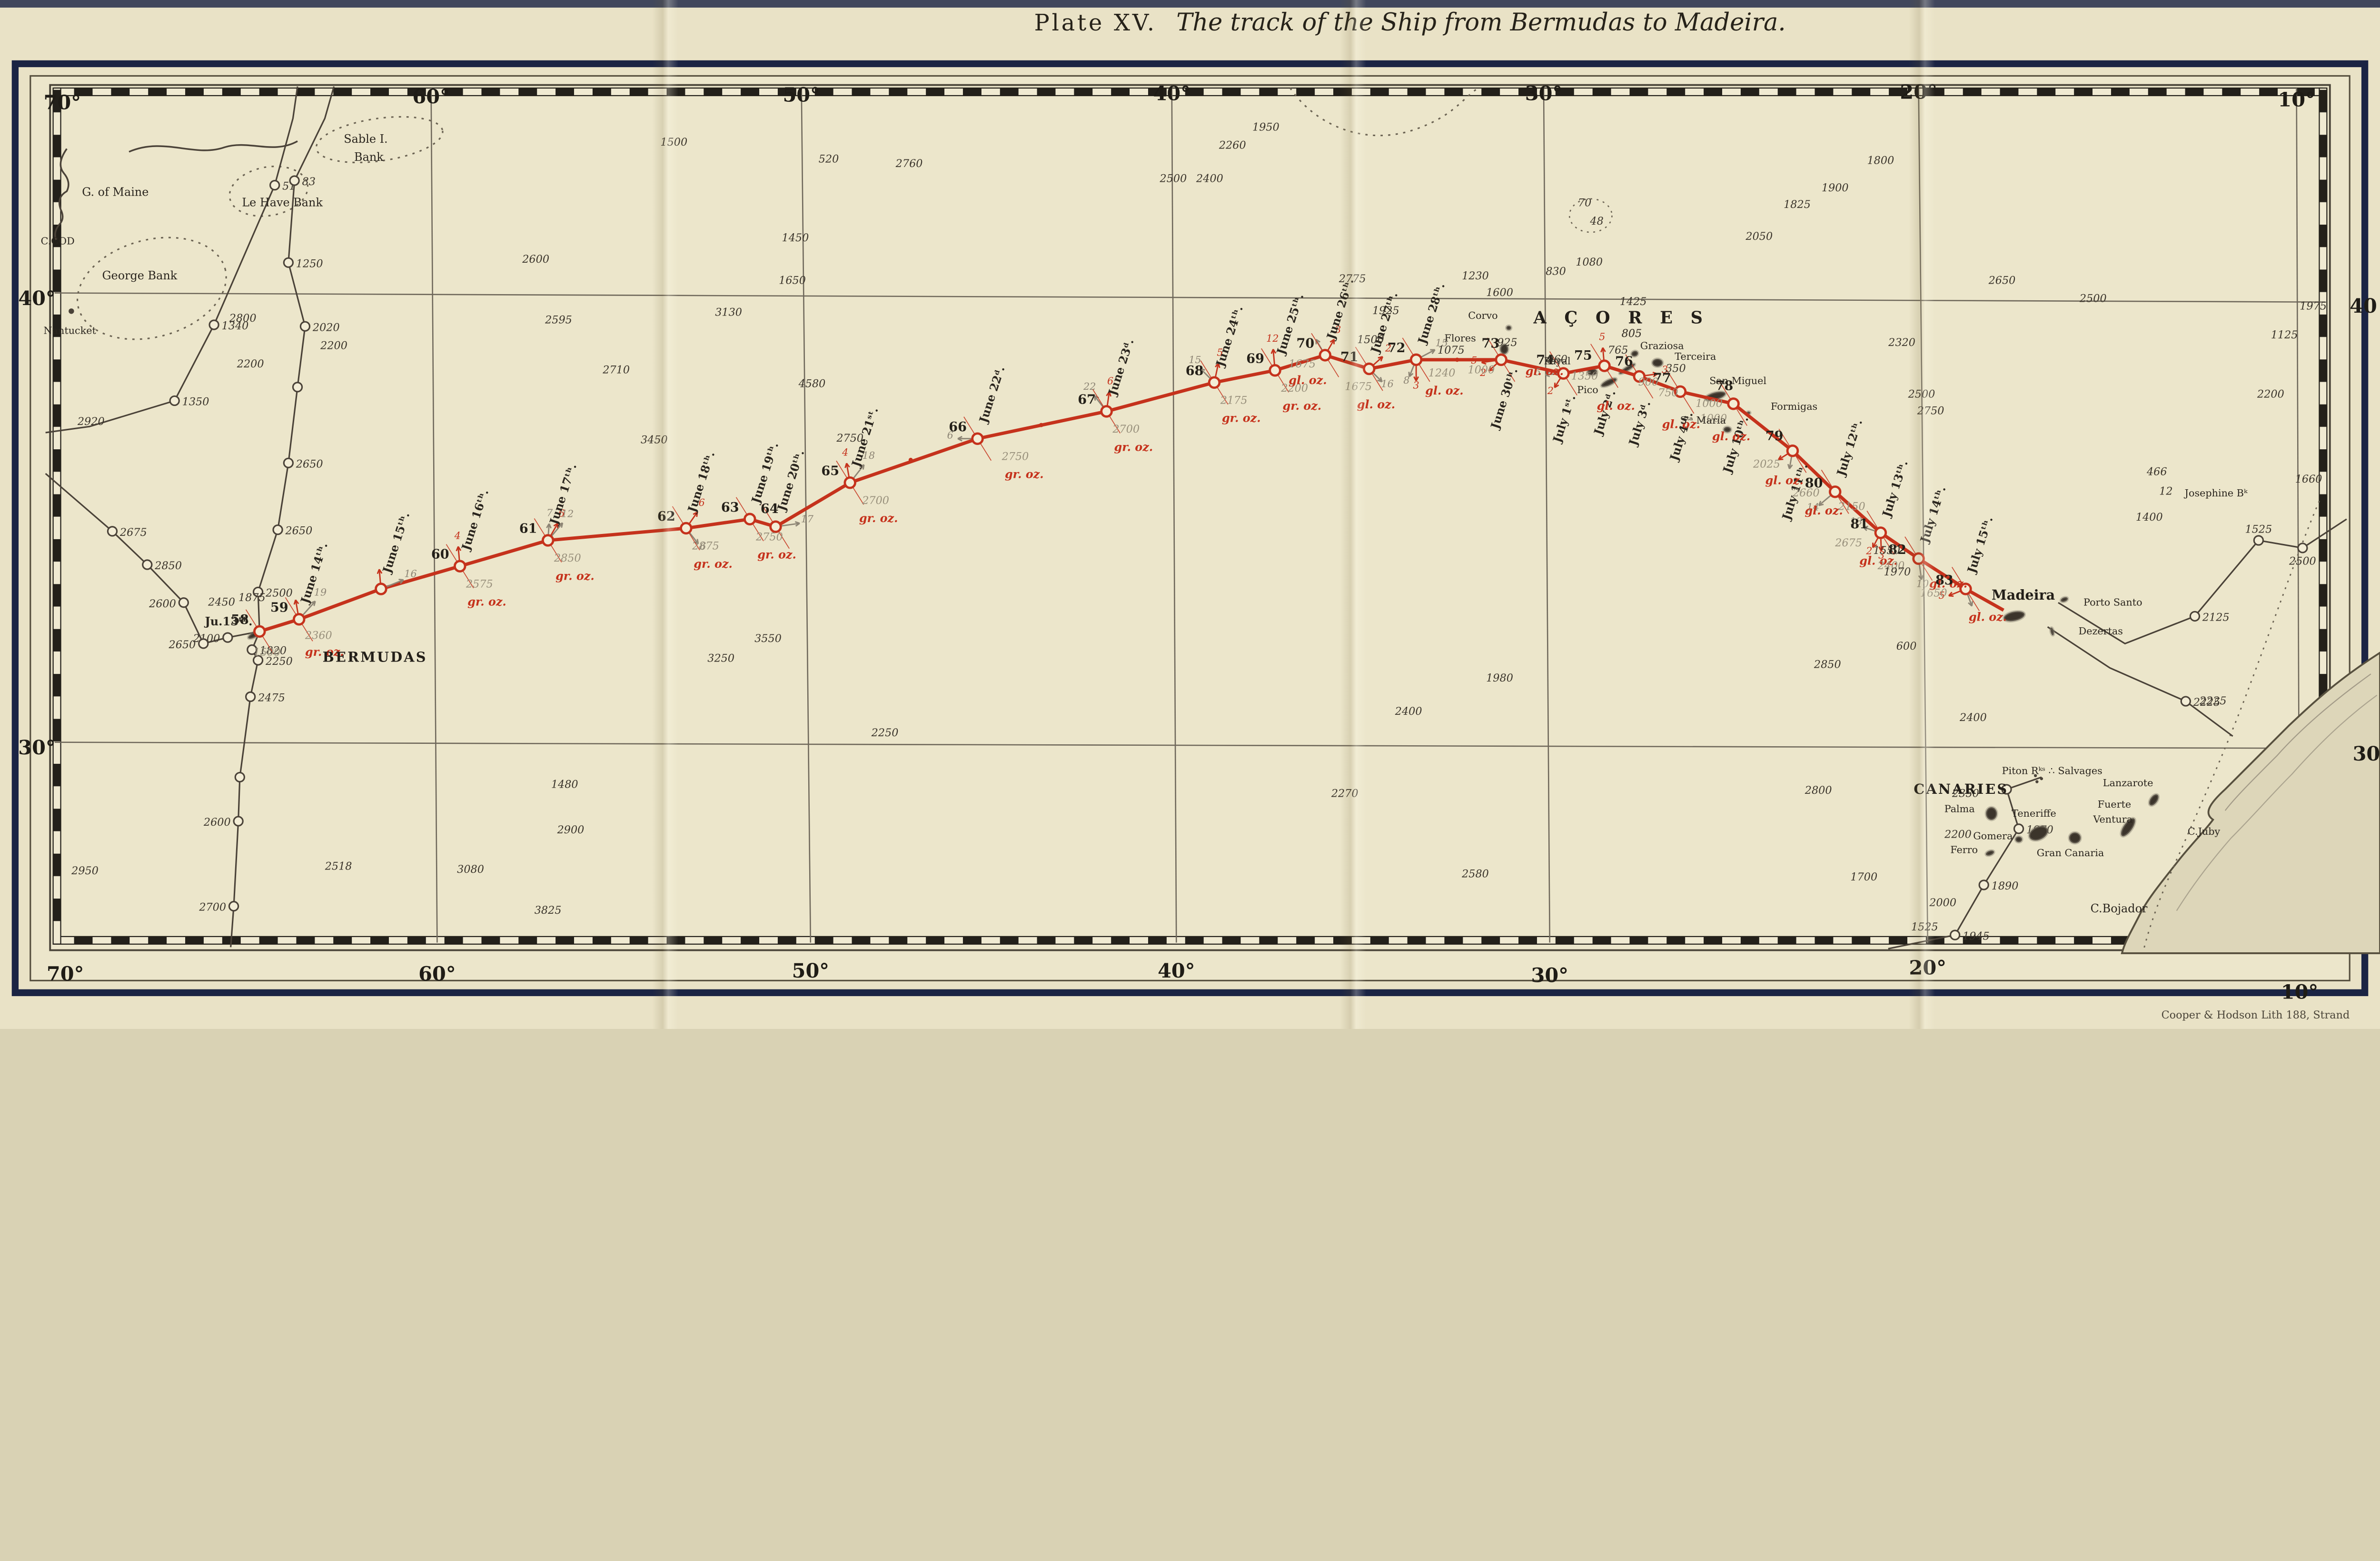 This screenshot has width=2380, height=1561. Describe the element at coordinates (1016, 456) in the screenshot. I see `station-sounding: 2750` at that location.